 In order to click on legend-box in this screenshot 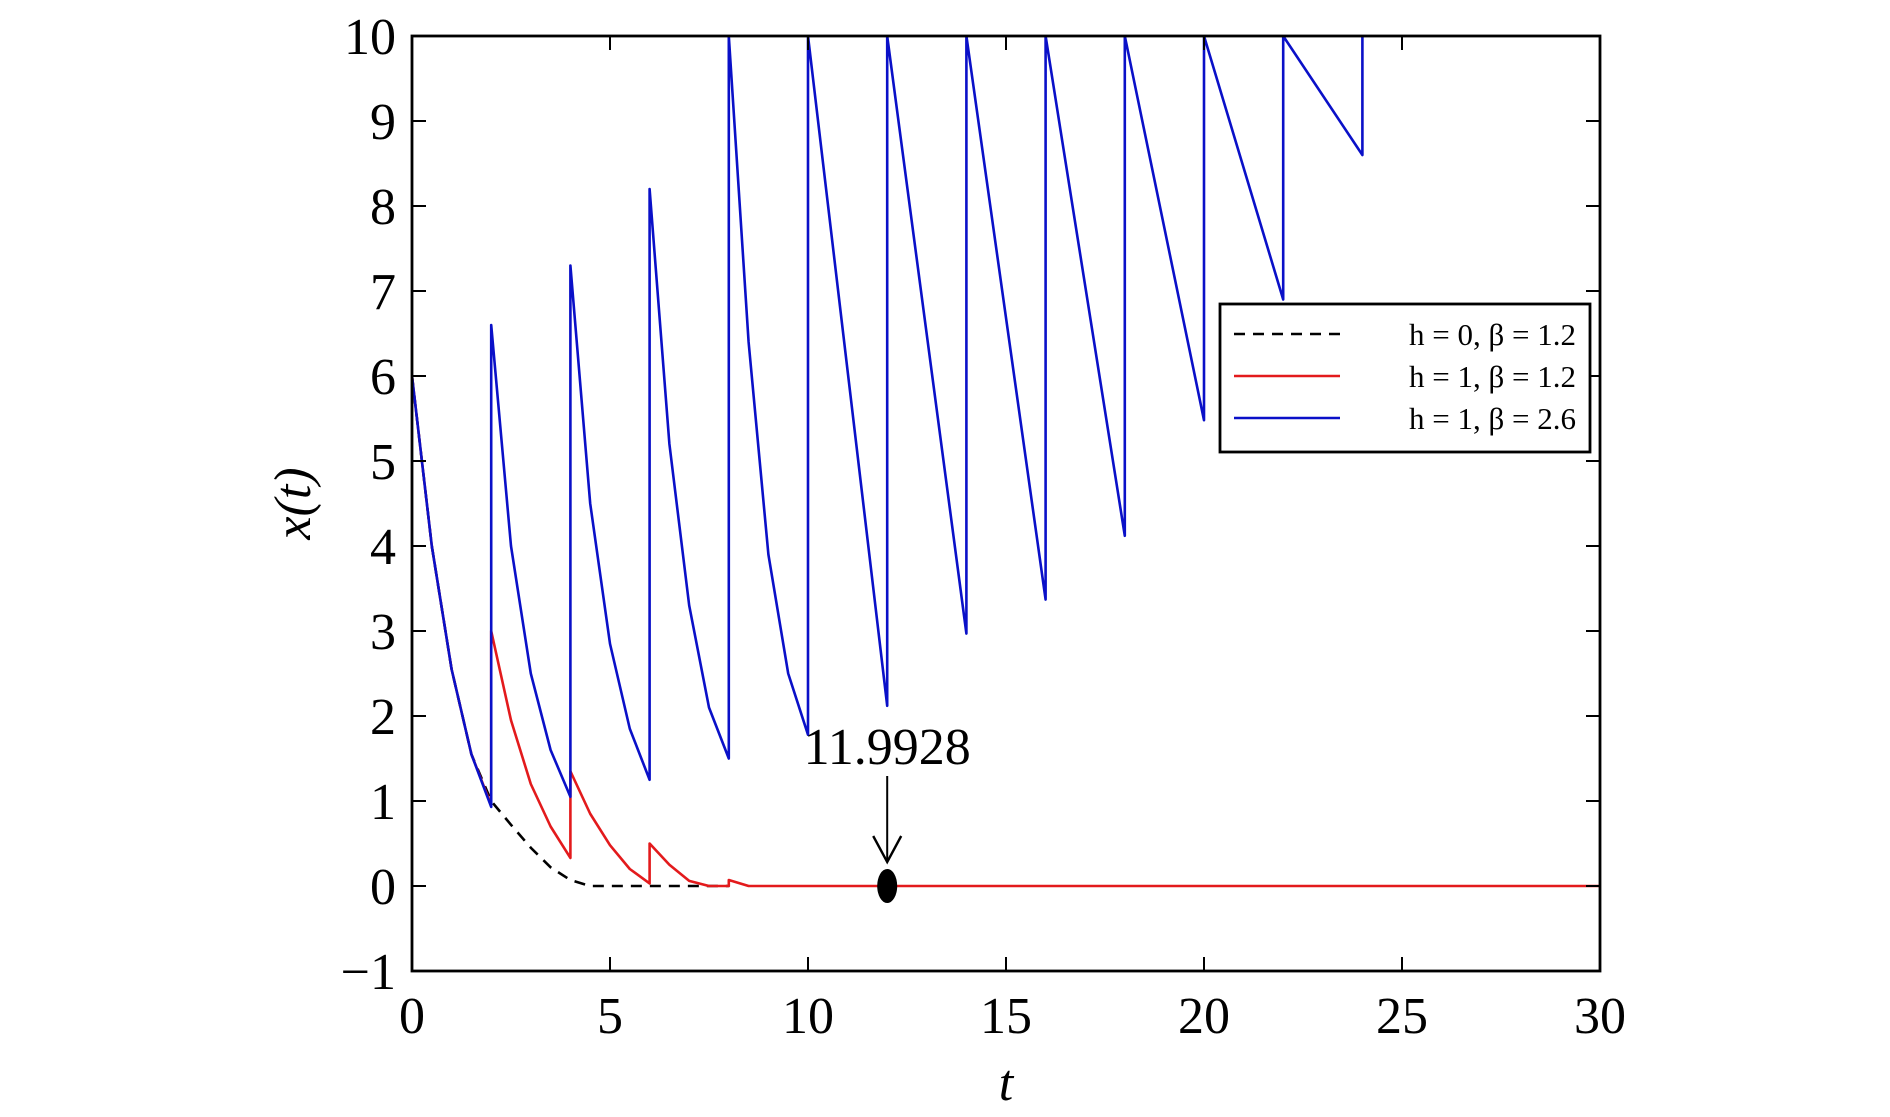, I will do `click(1405, 378)`.